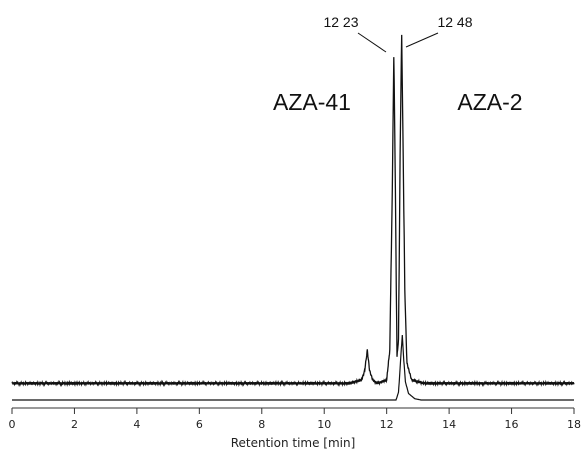  I want to click on x-tick-label: 0, so click(12, 424).